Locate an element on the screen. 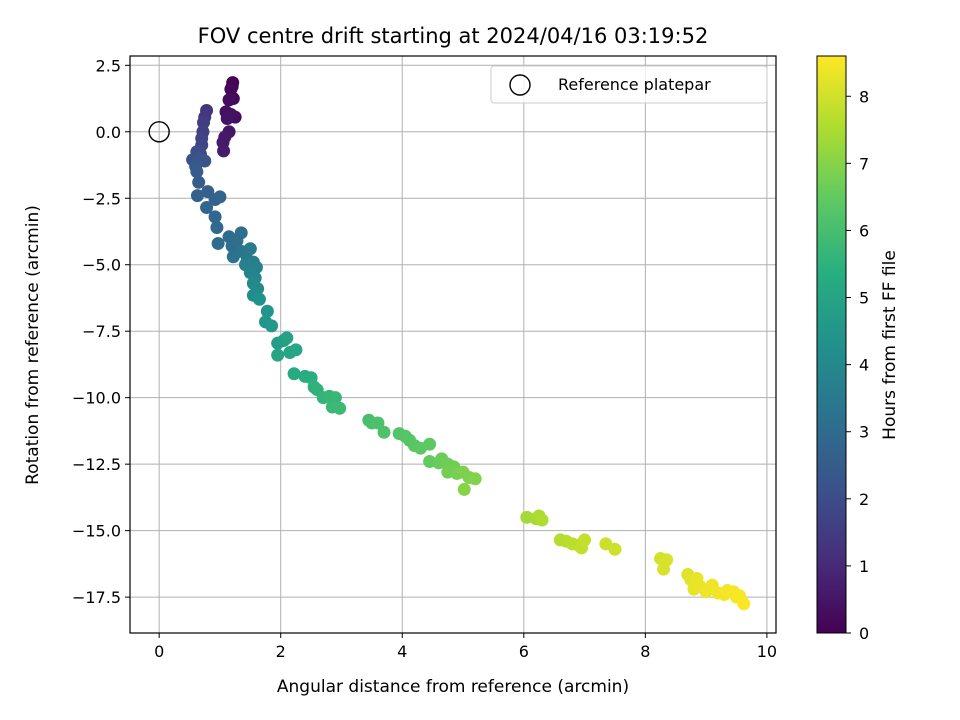 This screenshot has height=720, width=960. y-tick-label: −5.0 is located at coordinates (101, 265).